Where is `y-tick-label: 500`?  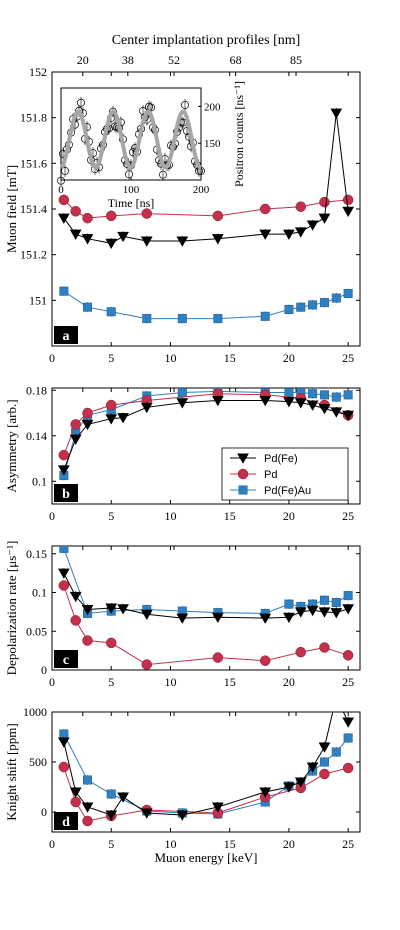
y-tick-label: 500 is located at coordinates (38, 762).